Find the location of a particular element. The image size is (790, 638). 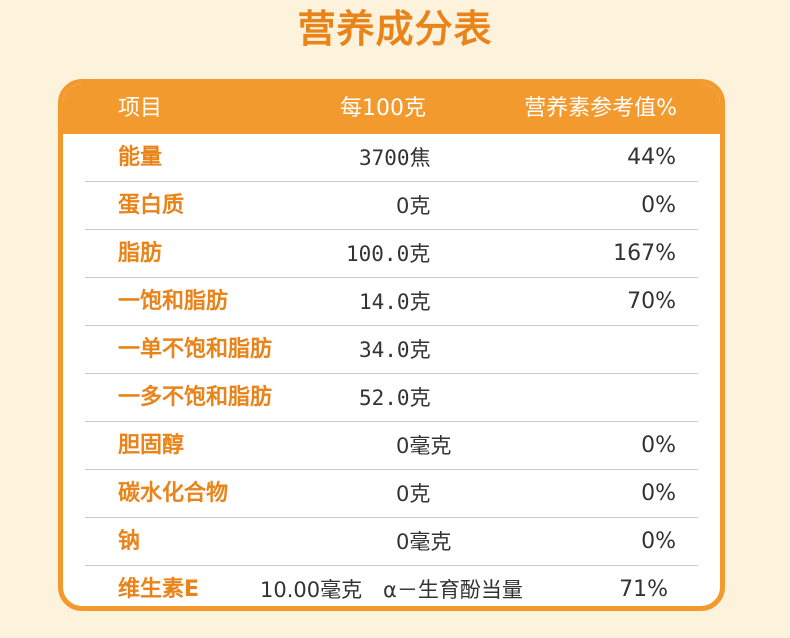

row-amount: 100.0克 is located at coordinates (388, 254).